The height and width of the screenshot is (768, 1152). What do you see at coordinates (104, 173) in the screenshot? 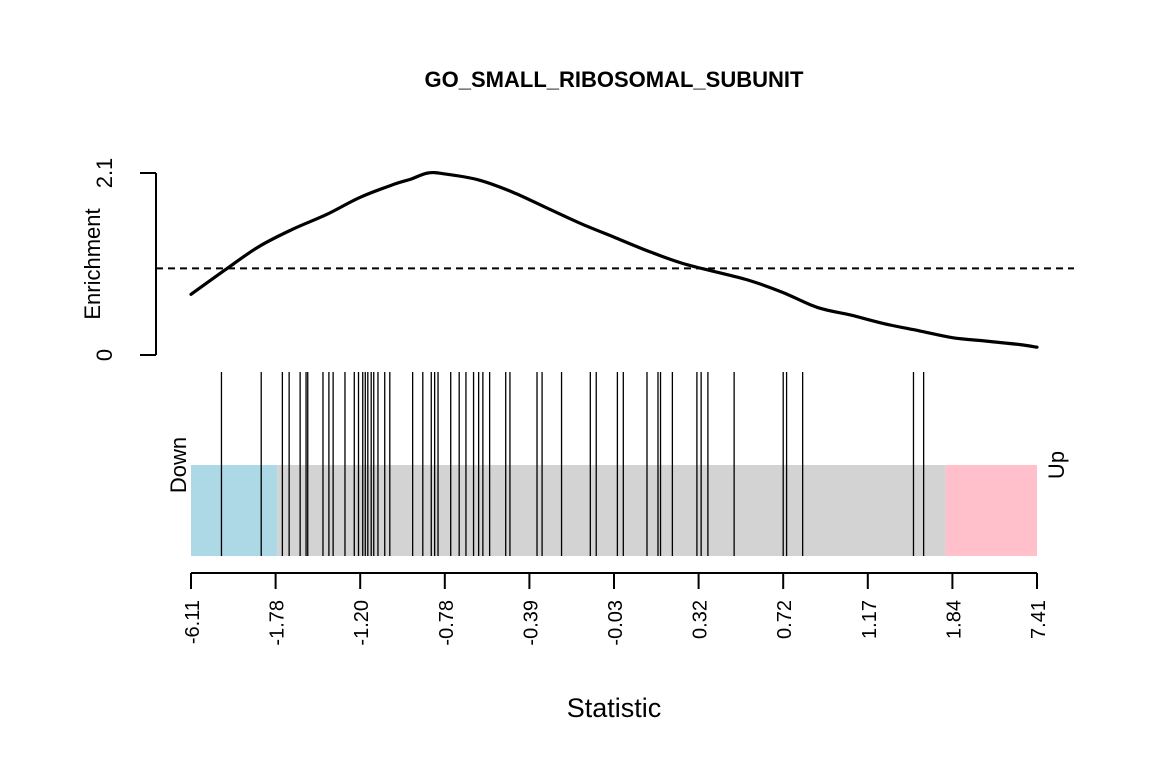
I see `y-tick-label-top: 2.1` at bounding box center [104, 173].